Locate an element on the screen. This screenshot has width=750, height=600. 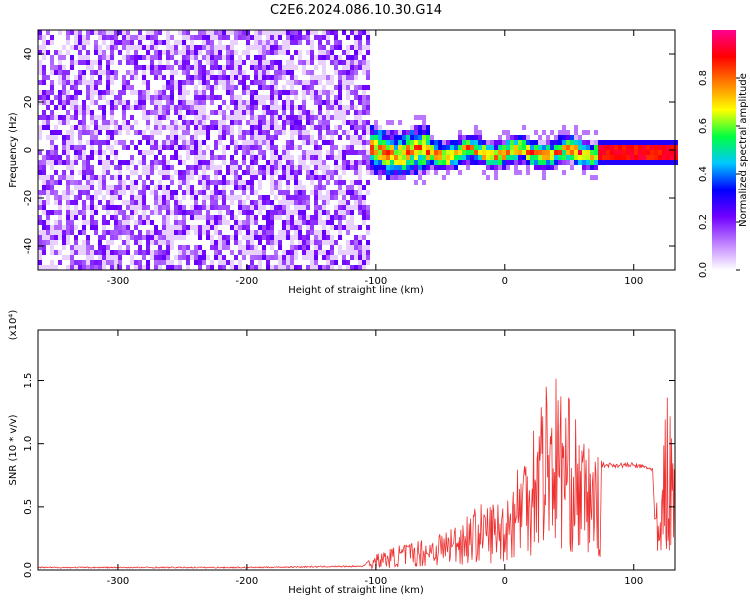
x-tick-label: 100 is located at coordinates (633, 281).